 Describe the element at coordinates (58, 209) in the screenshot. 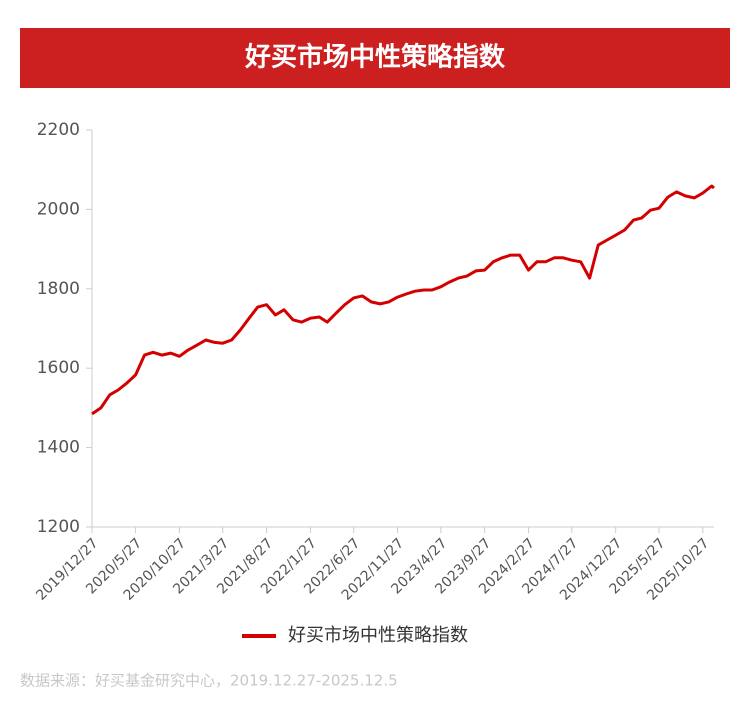

I see `y-tick-label: 2000` at that location.